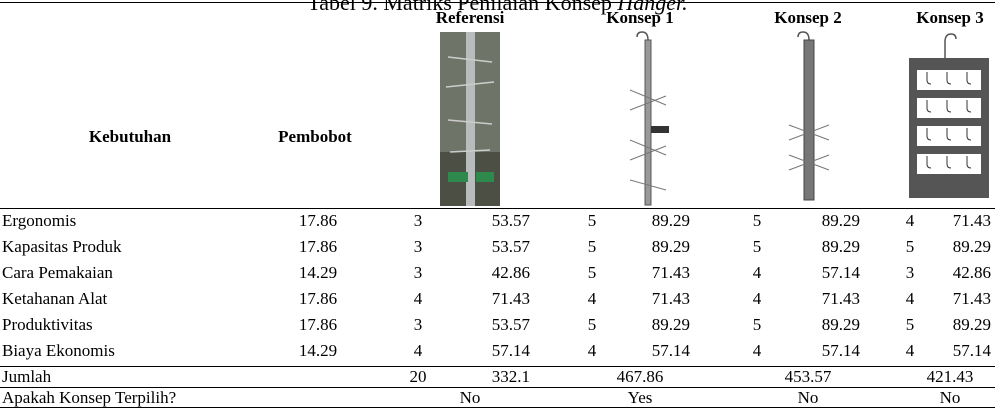 The image size is (995, 408). What do you see at coordinates (808, 17) in the screenshot?
I see `column-header: Konsep 2` at bounding box center [808, 17].